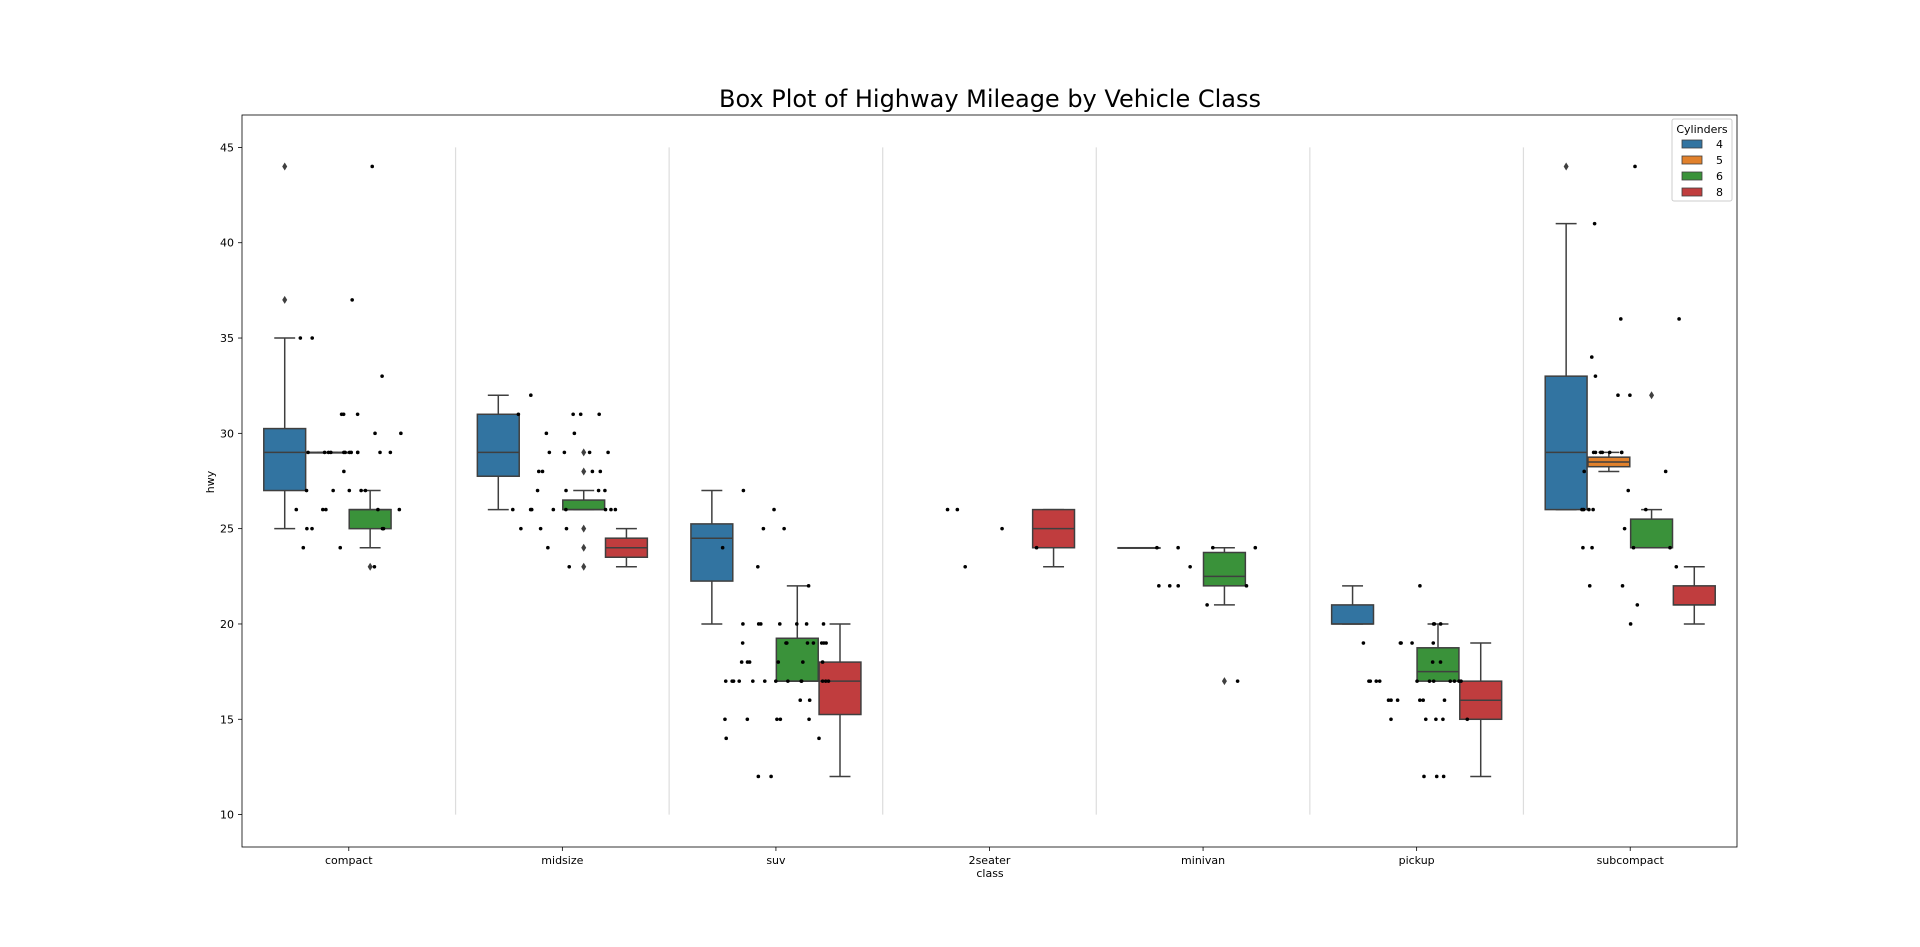 This screenshot has height=947, width=1920. I want to click on x-tick-label: pickup, so click(1417, 860).